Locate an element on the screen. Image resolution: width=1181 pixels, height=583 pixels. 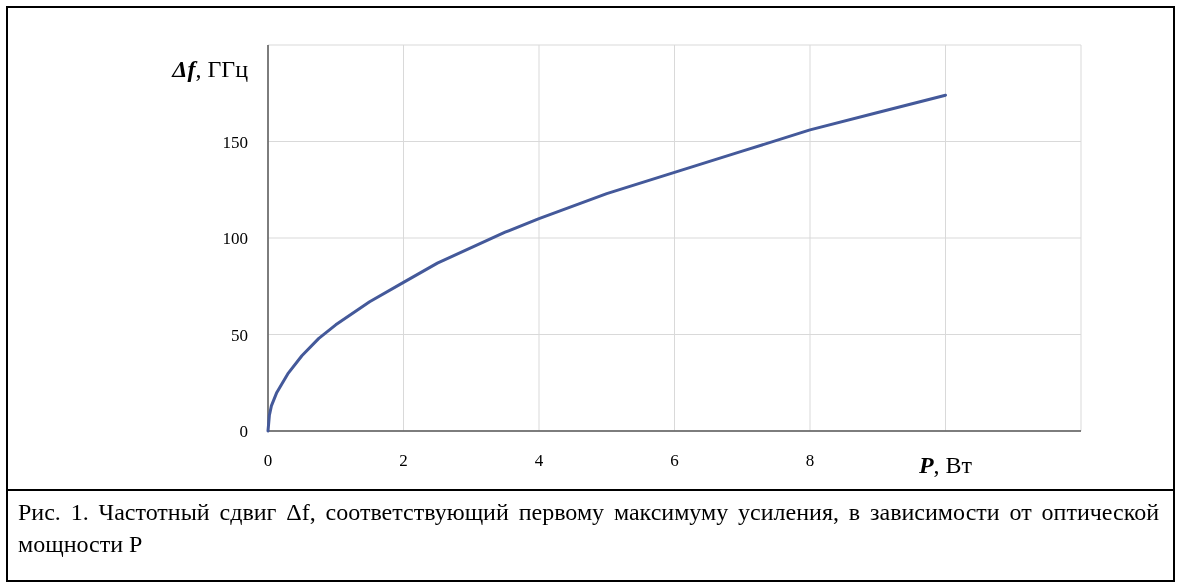
y-tick-label: 50 is located at coordinates (239, 335).